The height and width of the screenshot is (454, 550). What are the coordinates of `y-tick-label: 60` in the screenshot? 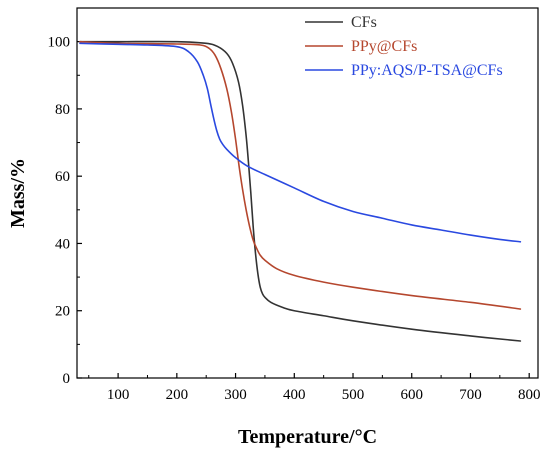 It's located at (62, 177).